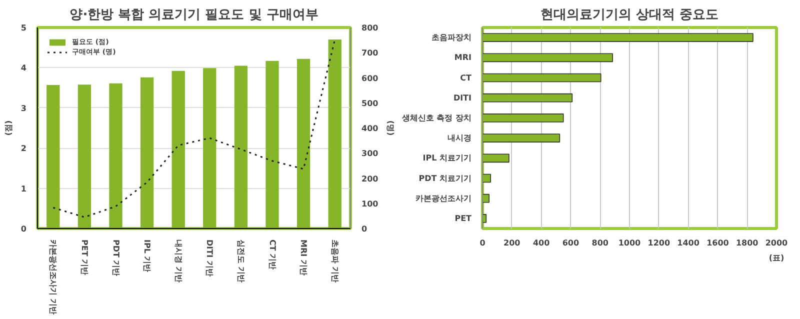 The width and height of the screenshot is (800, 319). Describe the element at coordinates (630, 243) in the screenshot. I see `x-tick-label: 1000` at that location.